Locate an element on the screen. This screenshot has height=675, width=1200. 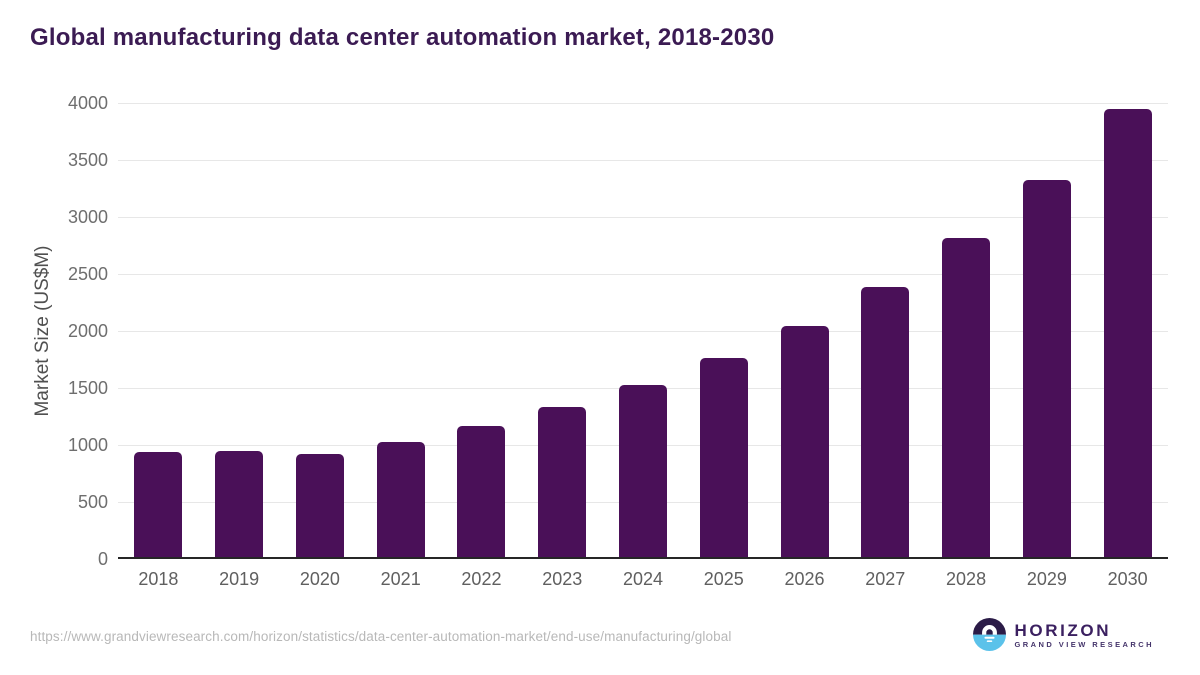
gridline-2000 is located at coordinates (643, 331).